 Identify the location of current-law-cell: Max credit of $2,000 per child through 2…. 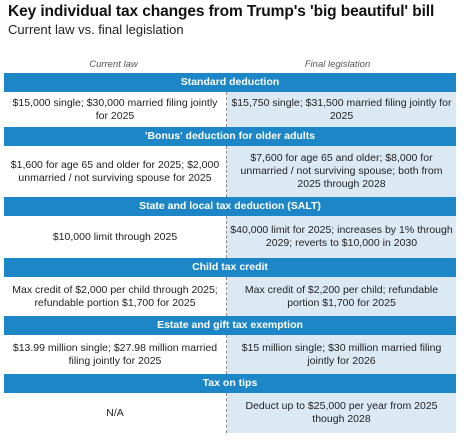
(115, 296).